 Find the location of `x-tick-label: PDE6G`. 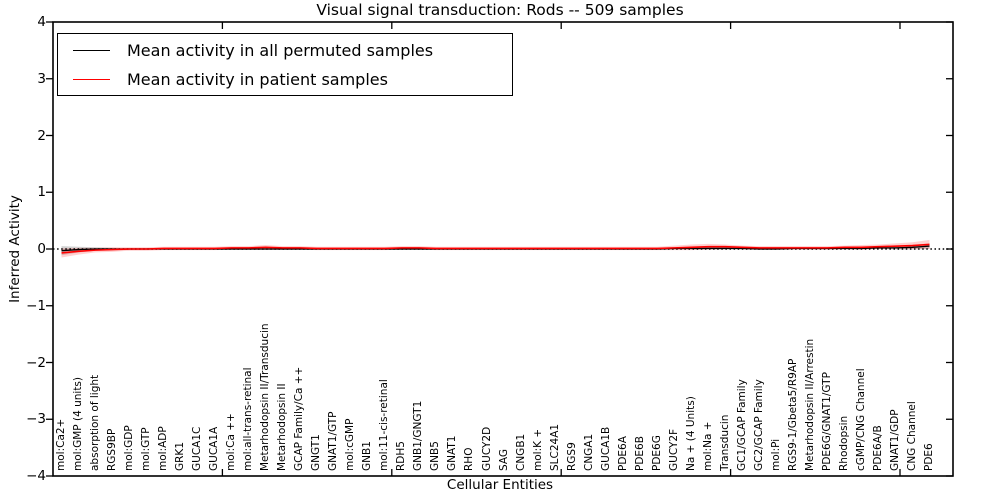

x-tick-label: PDE6G is located at coordinates (656, 453).